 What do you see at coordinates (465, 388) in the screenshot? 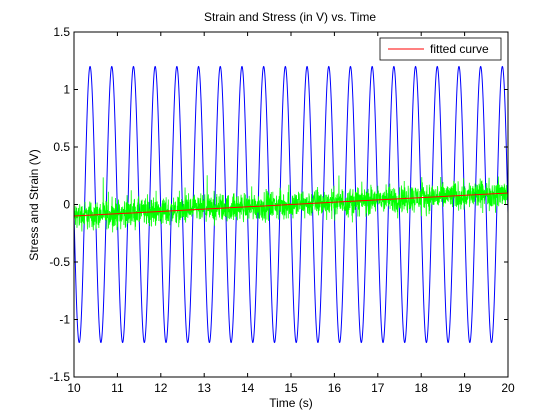
I see `x-tick-label: 19` at bounding box center [465, 388].